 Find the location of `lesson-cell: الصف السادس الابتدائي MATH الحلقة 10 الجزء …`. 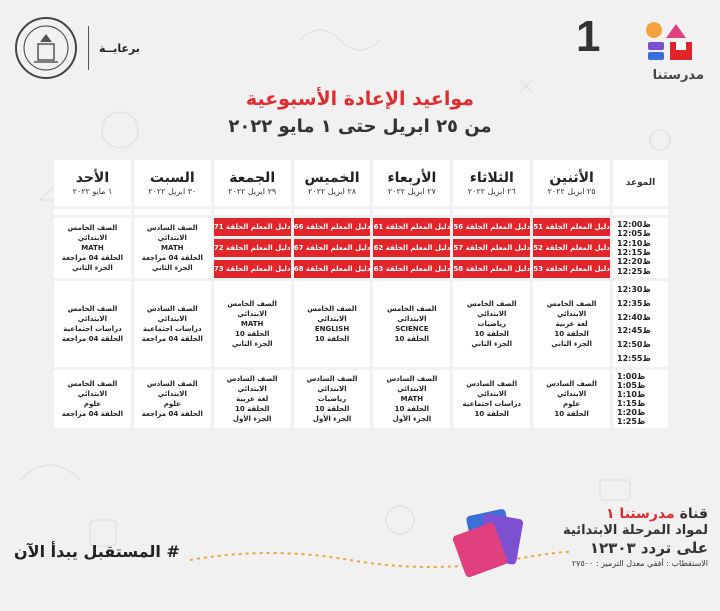

lesson-cell: الصف السادس الابتدائي MATH الحلقة 10 الجزء … is located at coordinates (412, 399).